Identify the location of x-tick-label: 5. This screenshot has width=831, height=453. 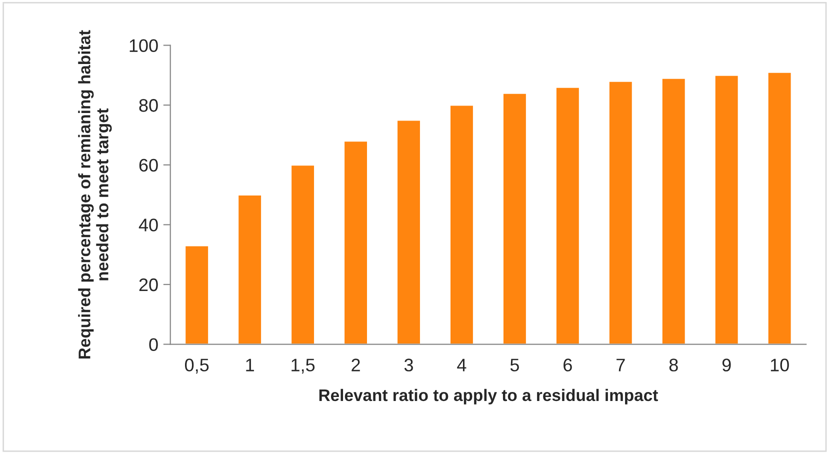
(514, 365).